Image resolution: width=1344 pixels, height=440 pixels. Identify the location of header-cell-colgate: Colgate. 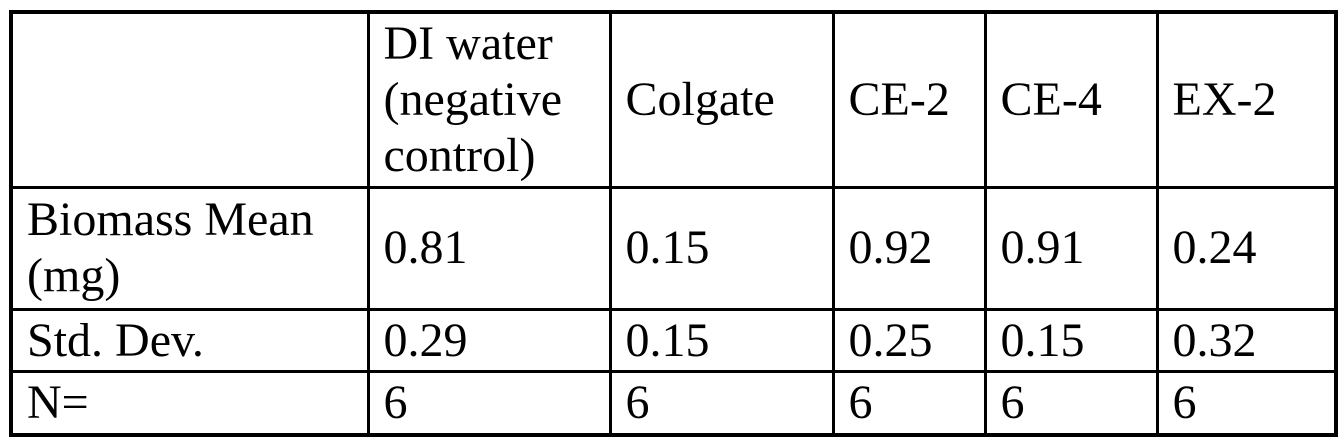
(721, 99).